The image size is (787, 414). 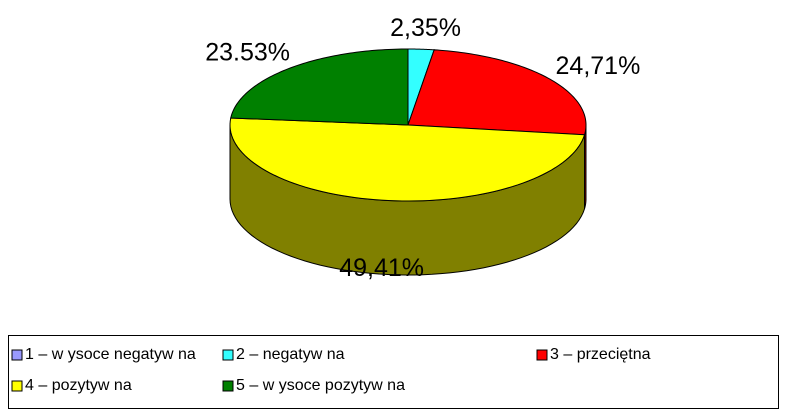 I want to click on legend-label: 1 – w ysoce negatyw na, so click(x=110, y=354).